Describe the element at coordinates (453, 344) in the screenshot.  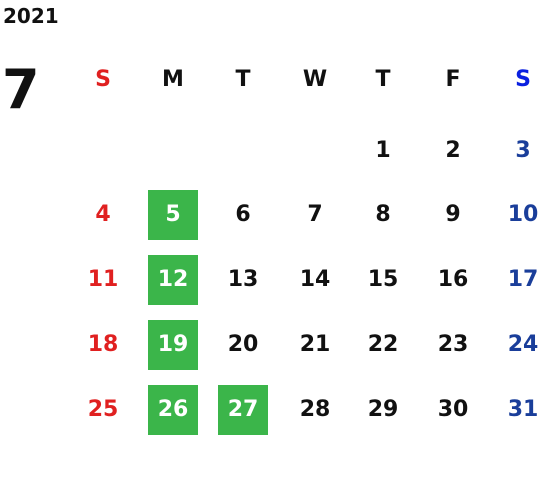
I see `day: 23` at that location.